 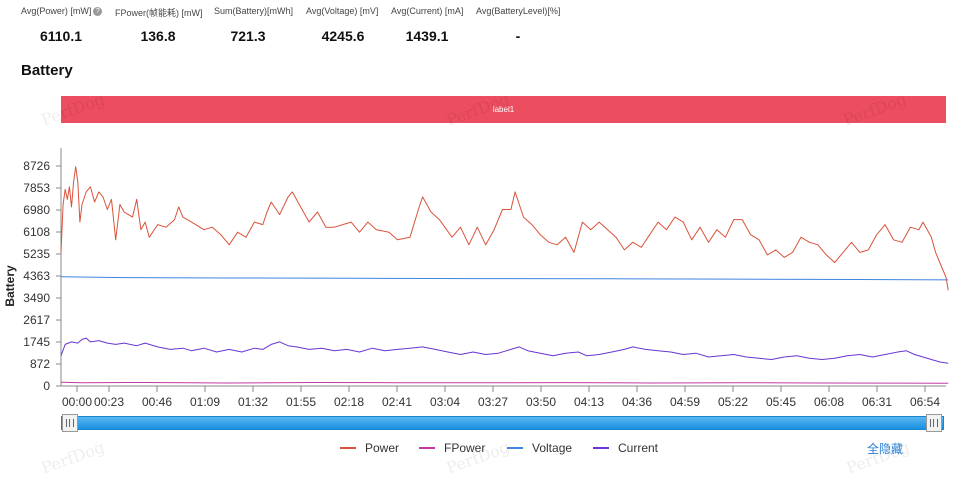 I want to click on y-tick-label: 8726, so click(x=36, y=166).